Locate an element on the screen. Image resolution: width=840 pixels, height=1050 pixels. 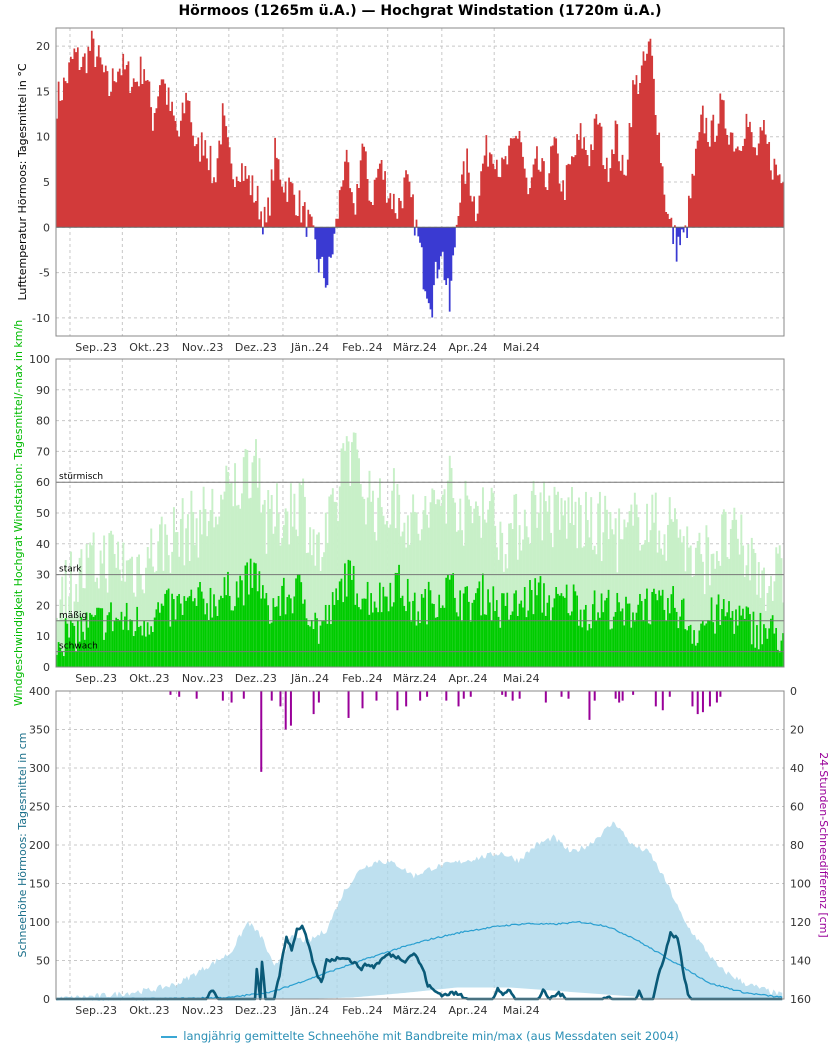
y-tick-label: 20 is located at coordinates (43, 46).